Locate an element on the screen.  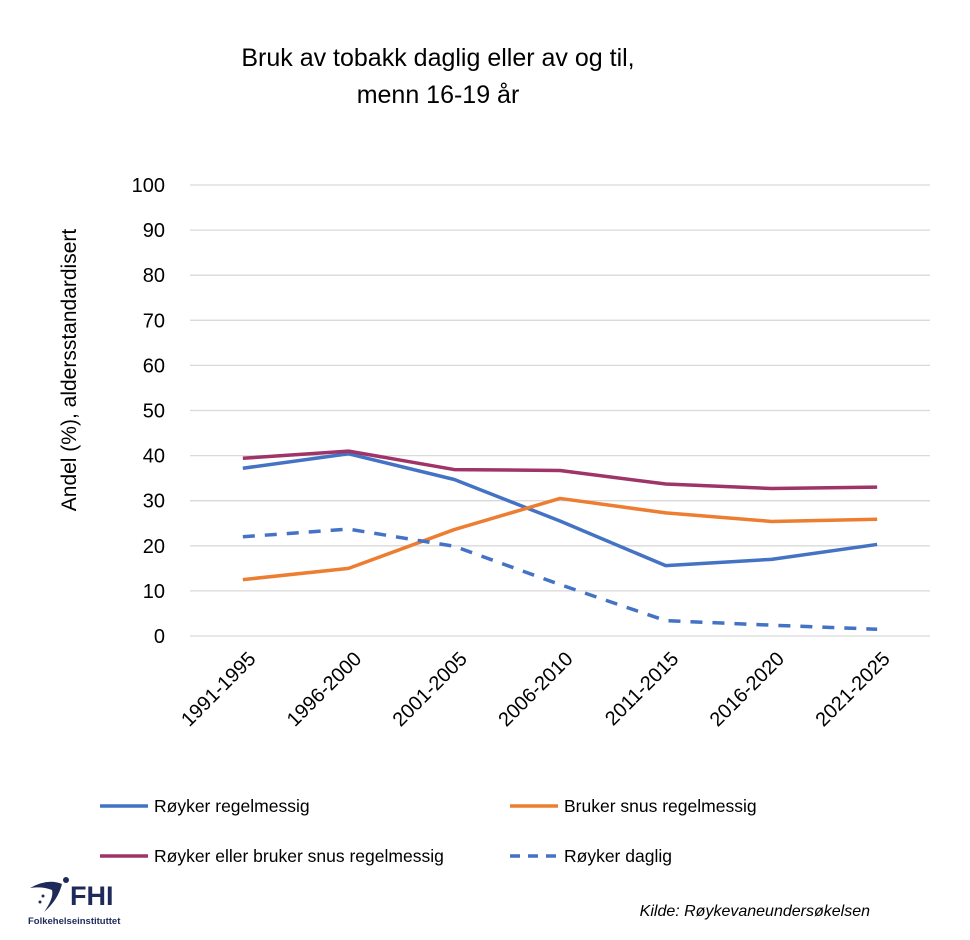
y-tick-label: 10 is located at coordinates (154, 592).